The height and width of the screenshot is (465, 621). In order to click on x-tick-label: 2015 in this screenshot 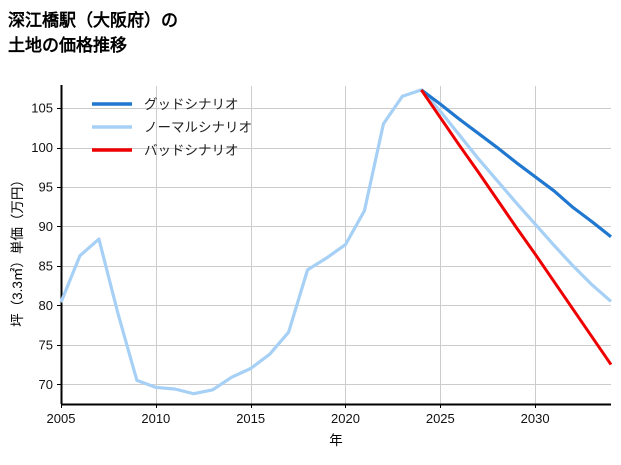, I will do `click(250, 418)`.